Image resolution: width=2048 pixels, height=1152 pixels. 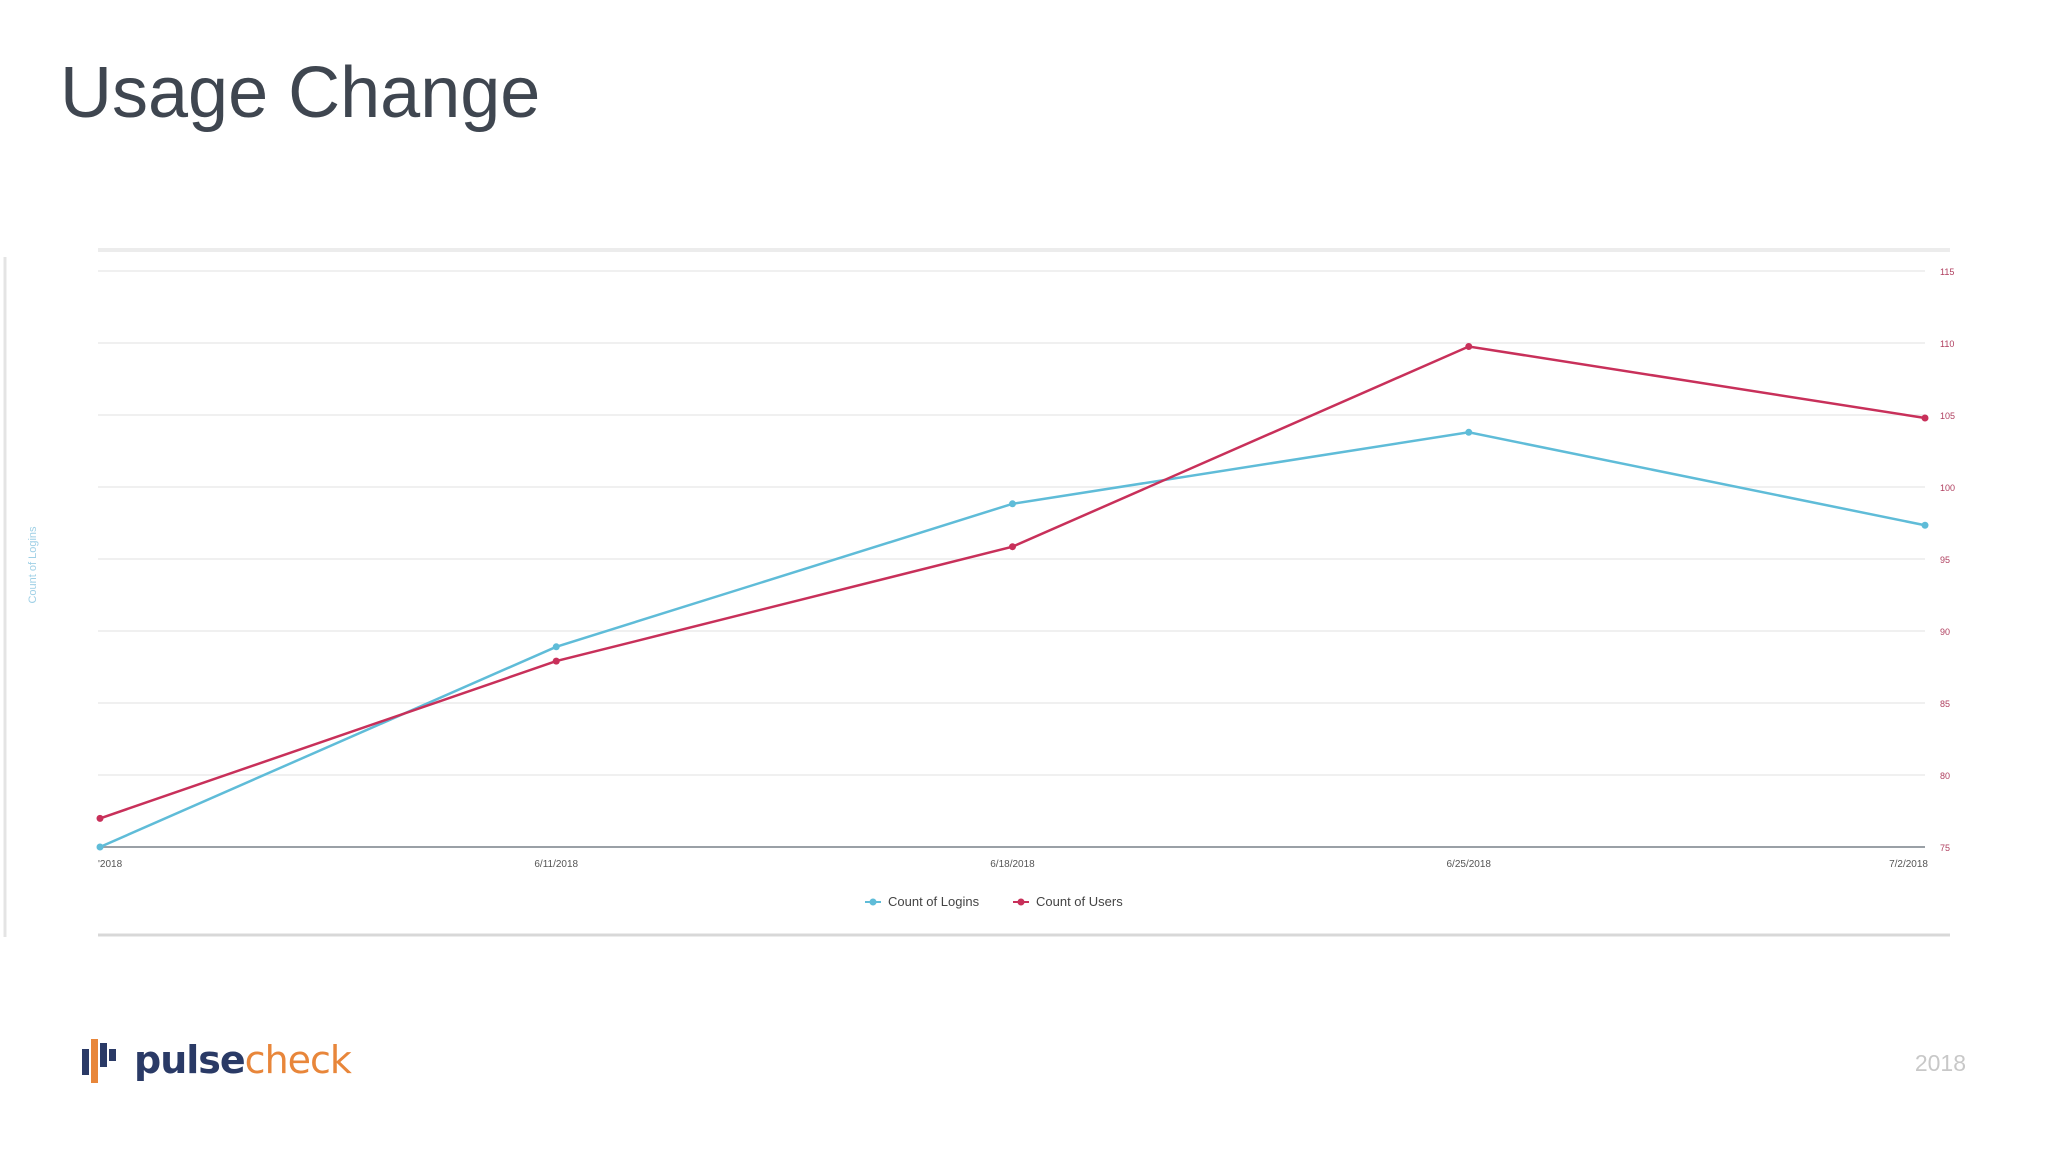 I want to click on x-tick-label: 6/18/2018, so click(x=1012, y=864).